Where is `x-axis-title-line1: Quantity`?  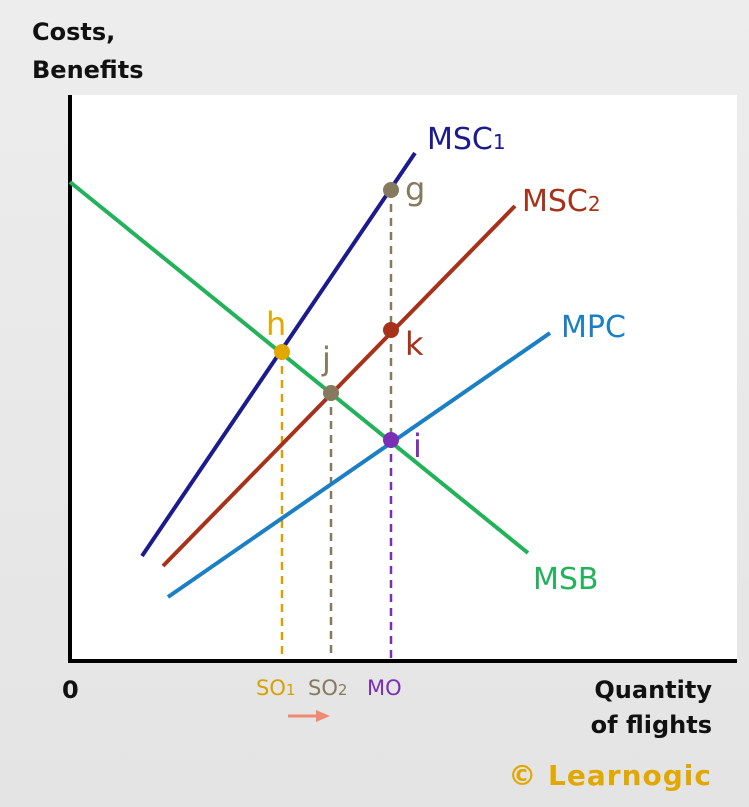 x-axis-title-line1: Quantity is located at coordinates (653, 690).